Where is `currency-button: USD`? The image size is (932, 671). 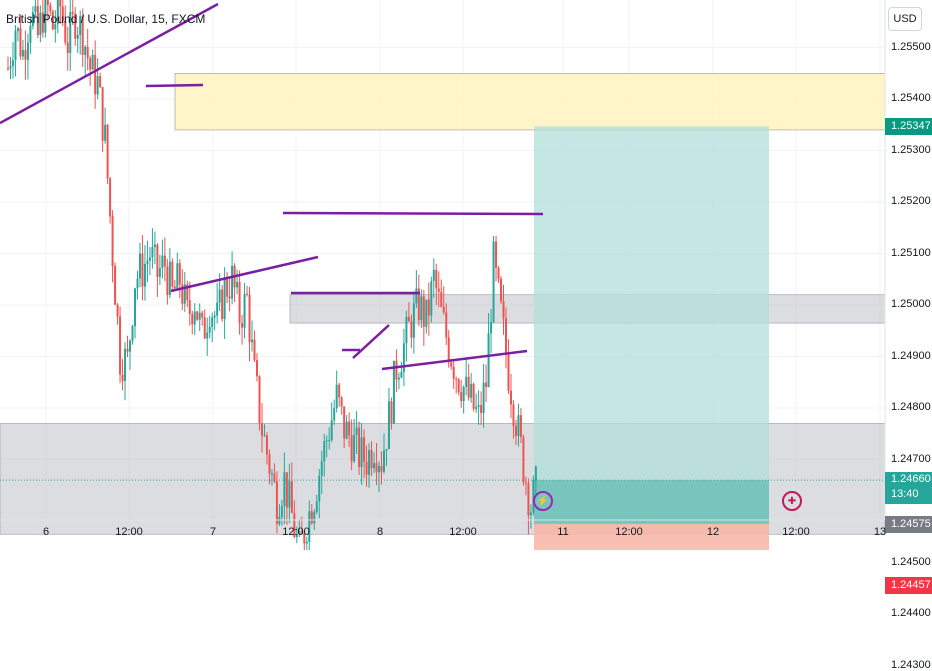
currency-button: USD is located at coordinates (905, 19).